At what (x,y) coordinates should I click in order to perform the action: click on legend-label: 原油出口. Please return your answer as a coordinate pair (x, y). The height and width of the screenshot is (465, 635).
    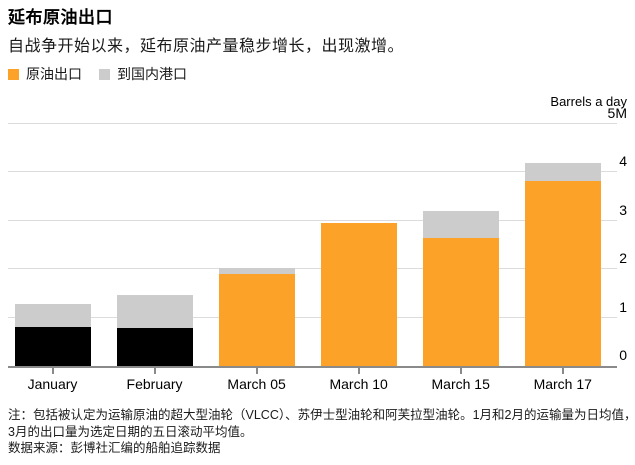
    Looking at the image, I should click on (54, 74).